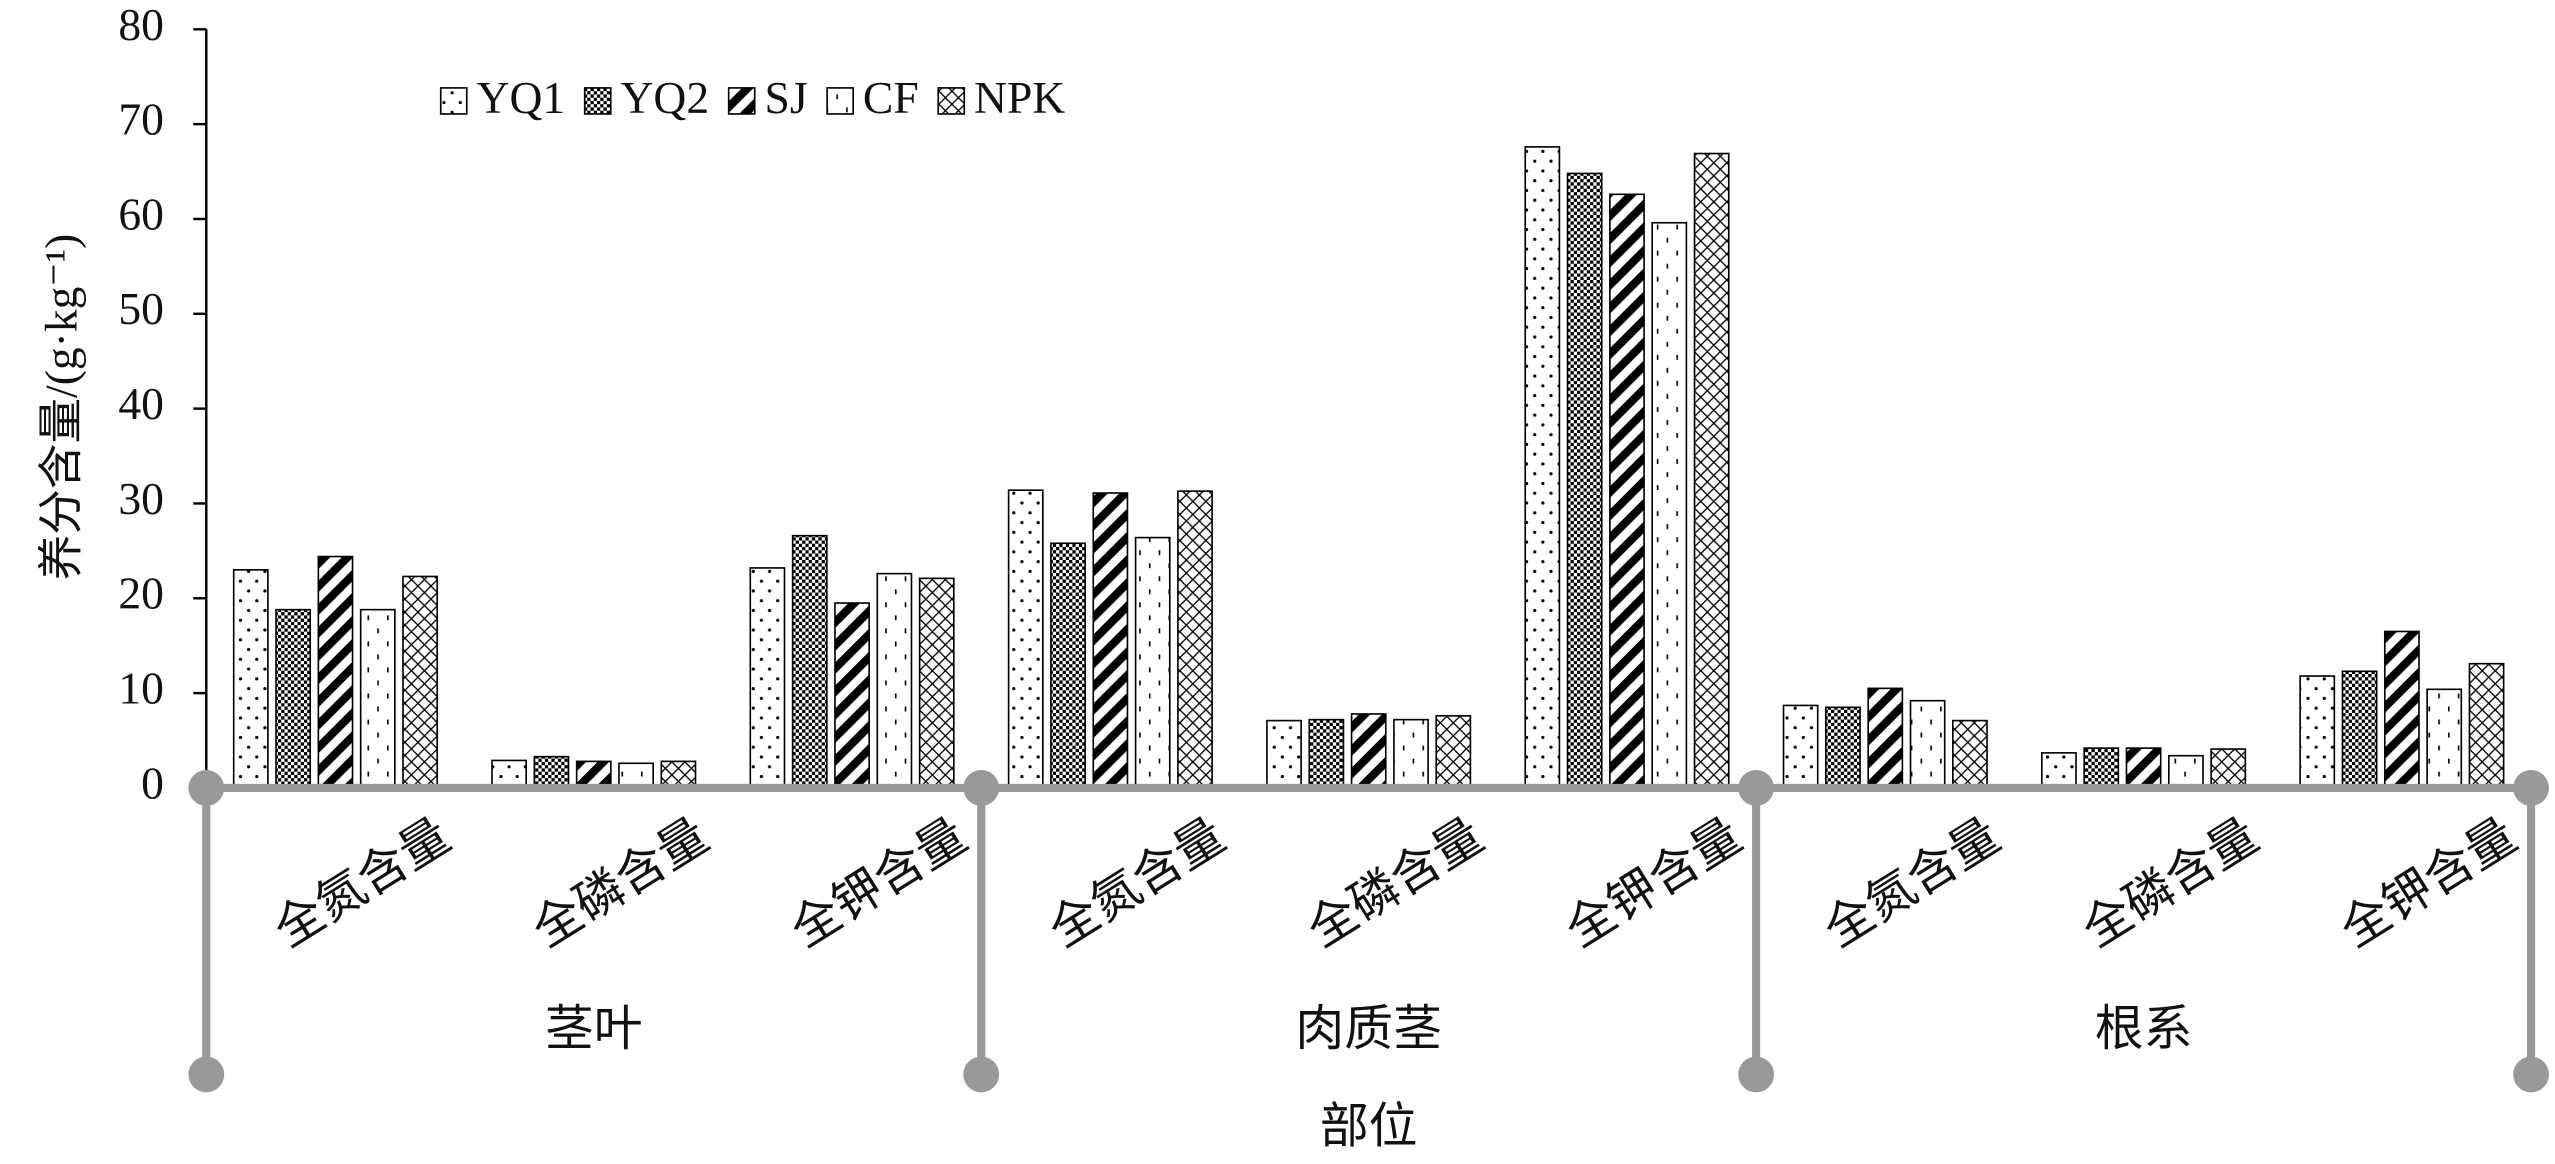  What do you see at coordinates (2144, 1028) in the screenshot?
I see `group-label: 根系` at bounding box center [2144, 1028].